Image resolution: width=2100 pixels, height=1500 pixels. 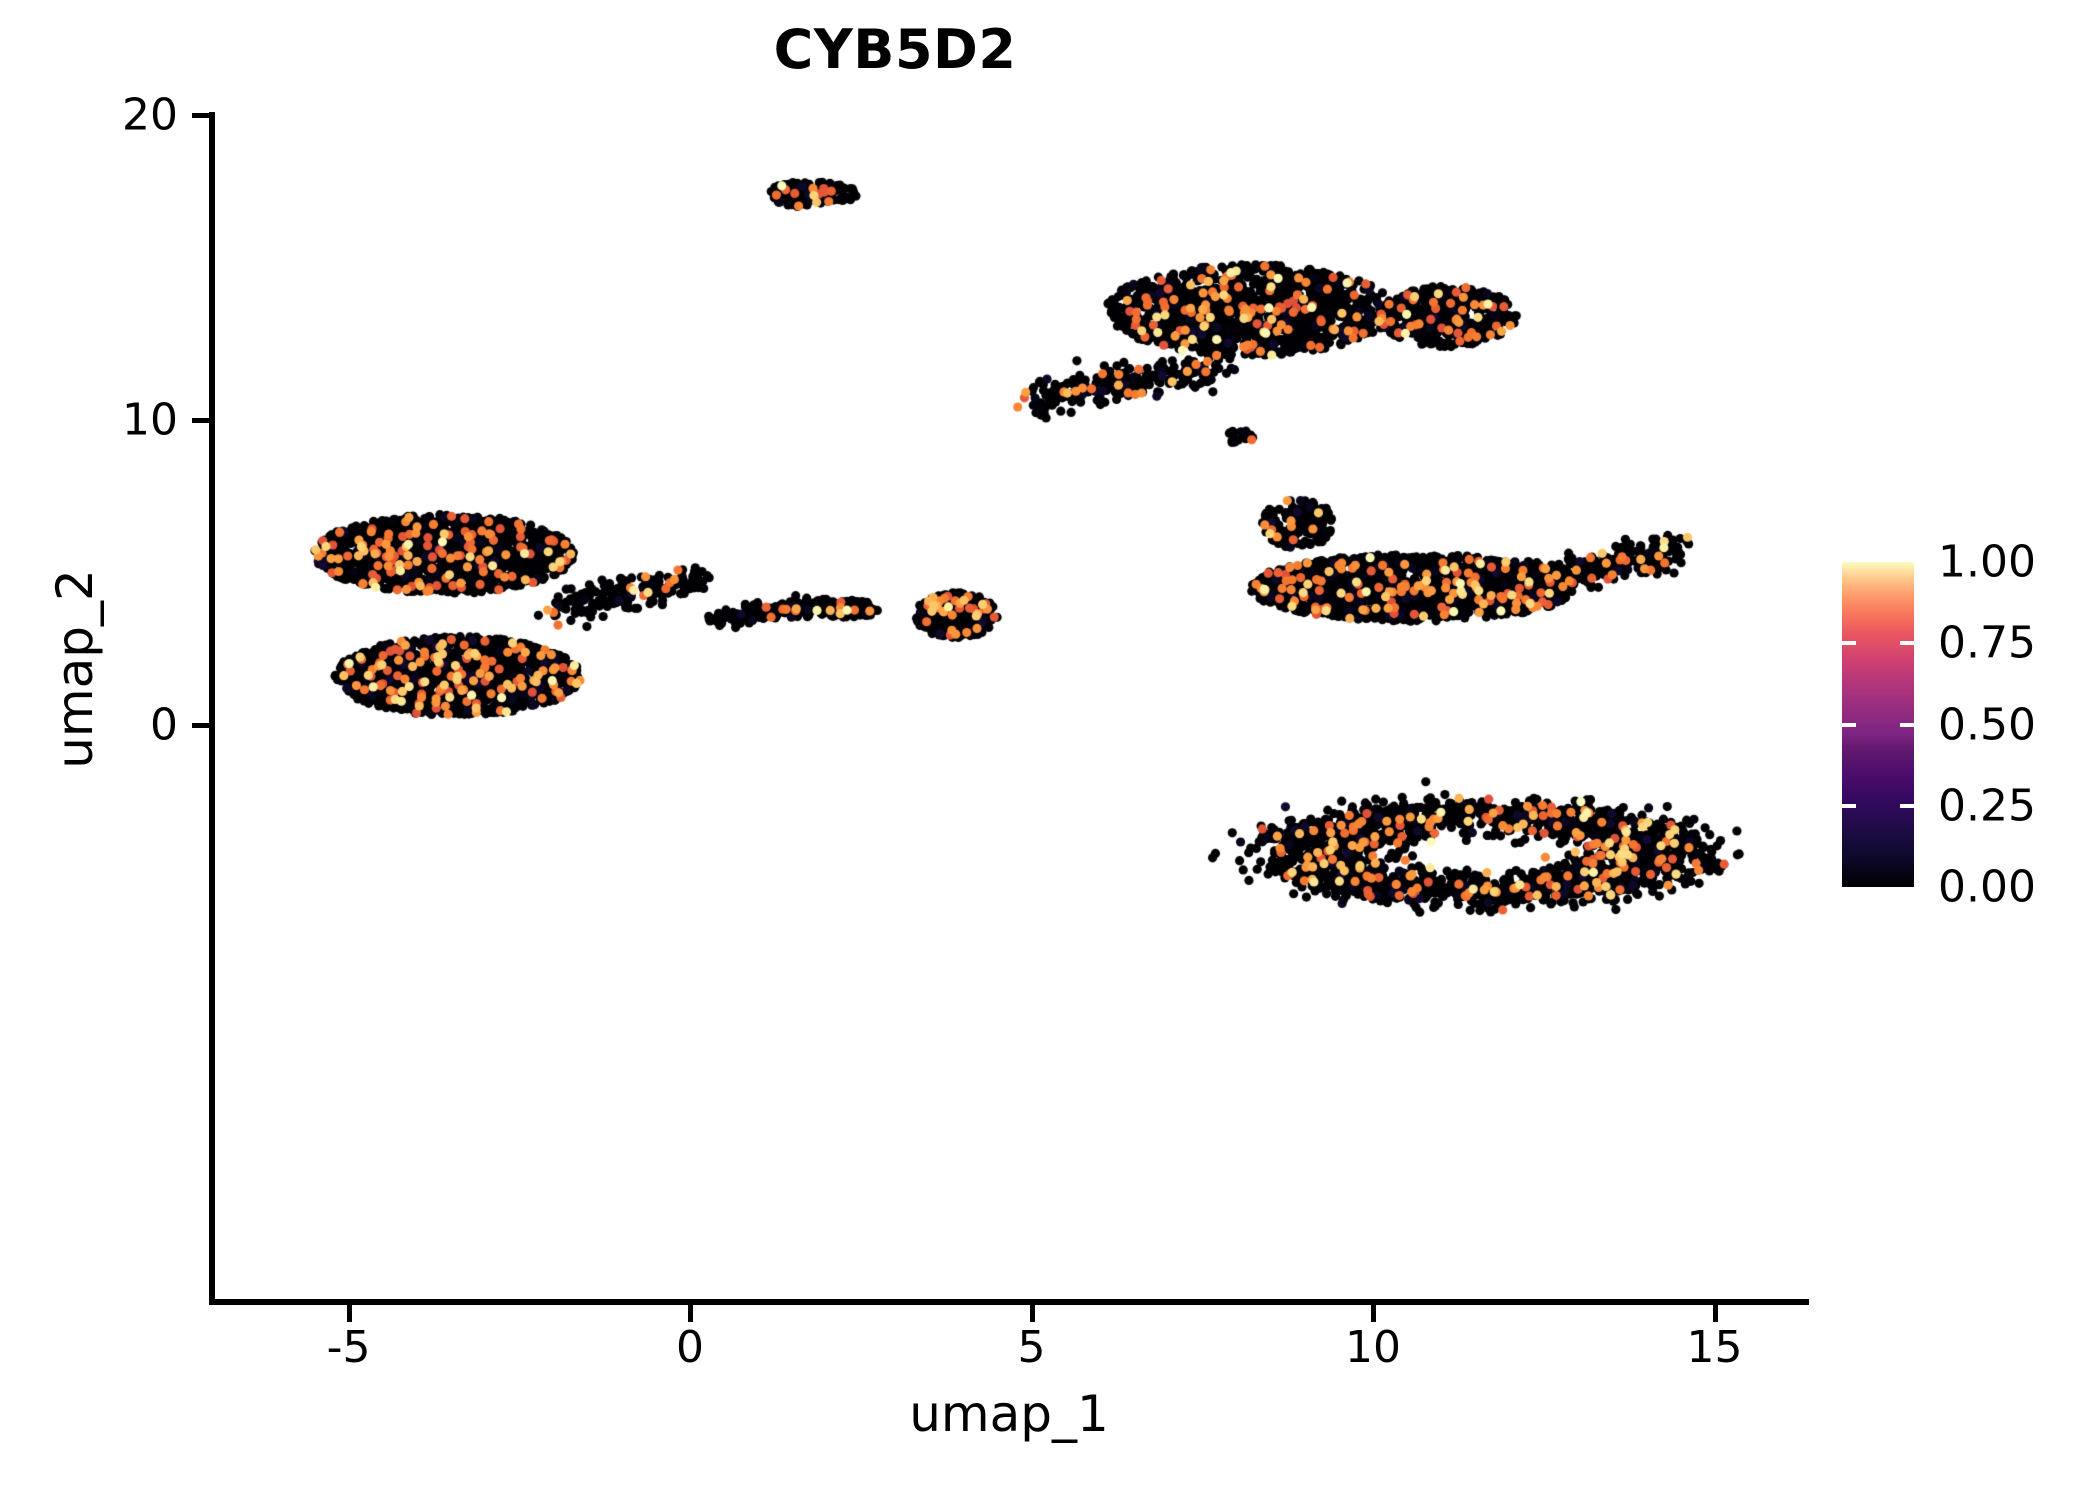 What do you see at coordinates (1987, 643) in the screenshot?
I see `colorbar-tick-label: 0.75` at bounding box center [1987, 643].